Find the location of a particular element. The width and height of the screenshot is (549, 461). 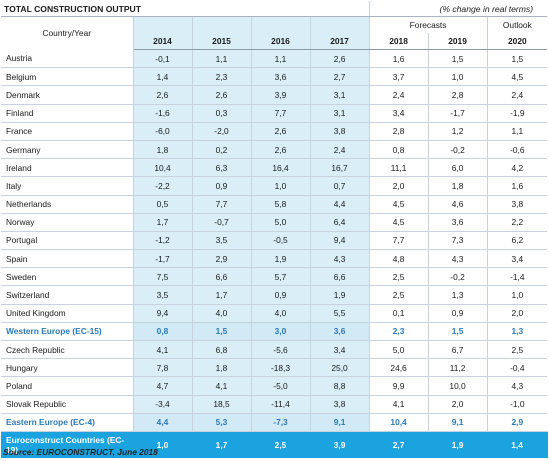

value-cell: 1,5 is located at coordinates (517, 59).